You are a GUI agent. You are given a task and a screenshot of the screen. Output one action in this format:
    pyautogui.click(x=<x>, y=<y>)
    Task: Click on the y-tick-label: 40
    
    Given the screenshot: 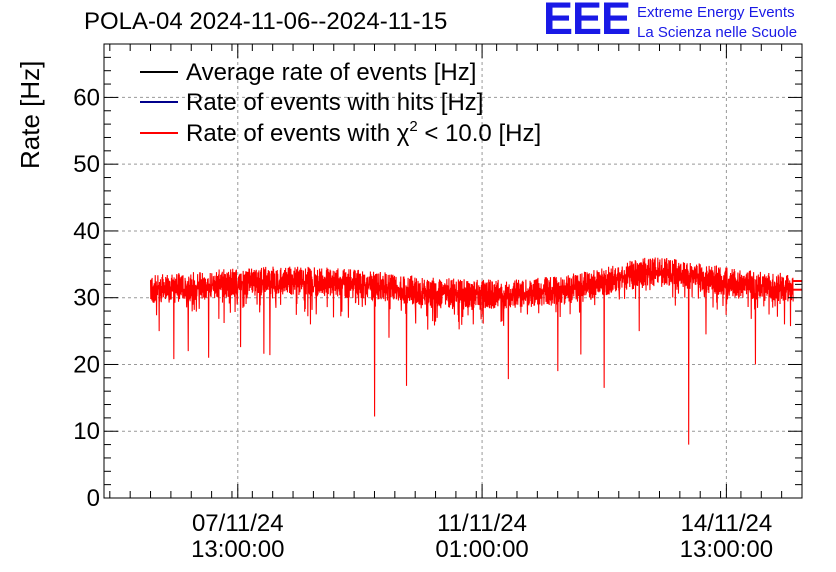 What is the action you would take?
    pyautogui.click(x=86, y=231)
    